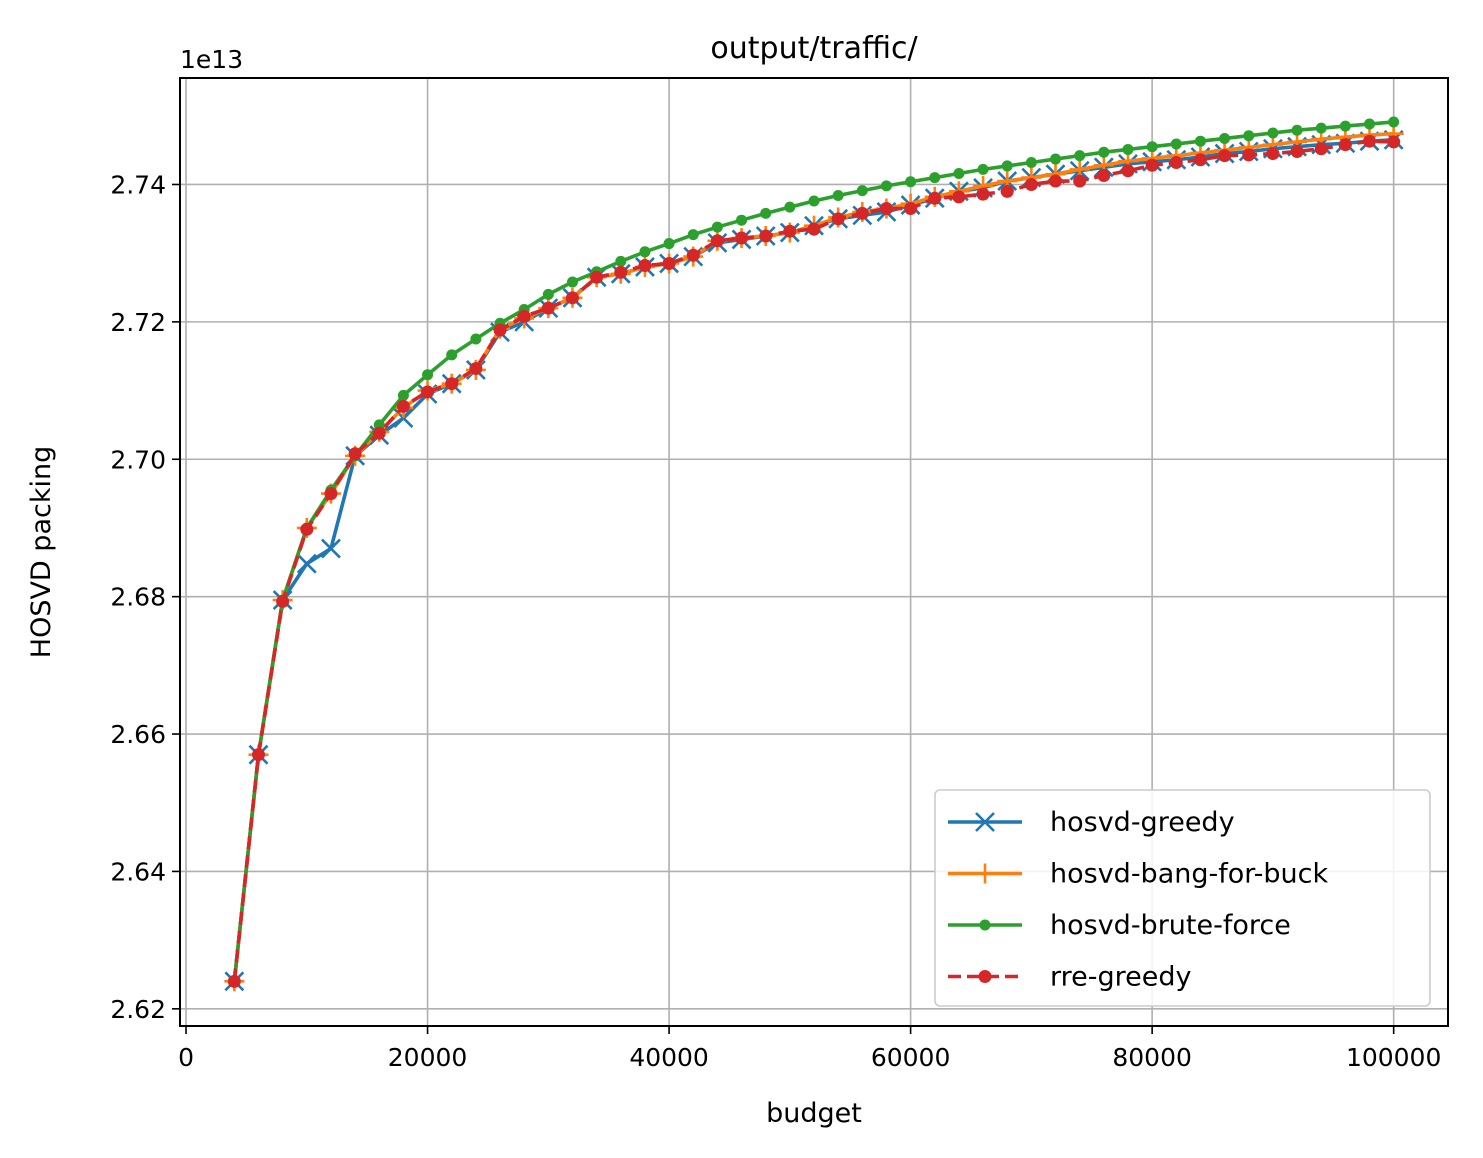 This screenshot has height=1158, width=1483. I want to click on x-tick-label: 20000, so click(428, 1057).